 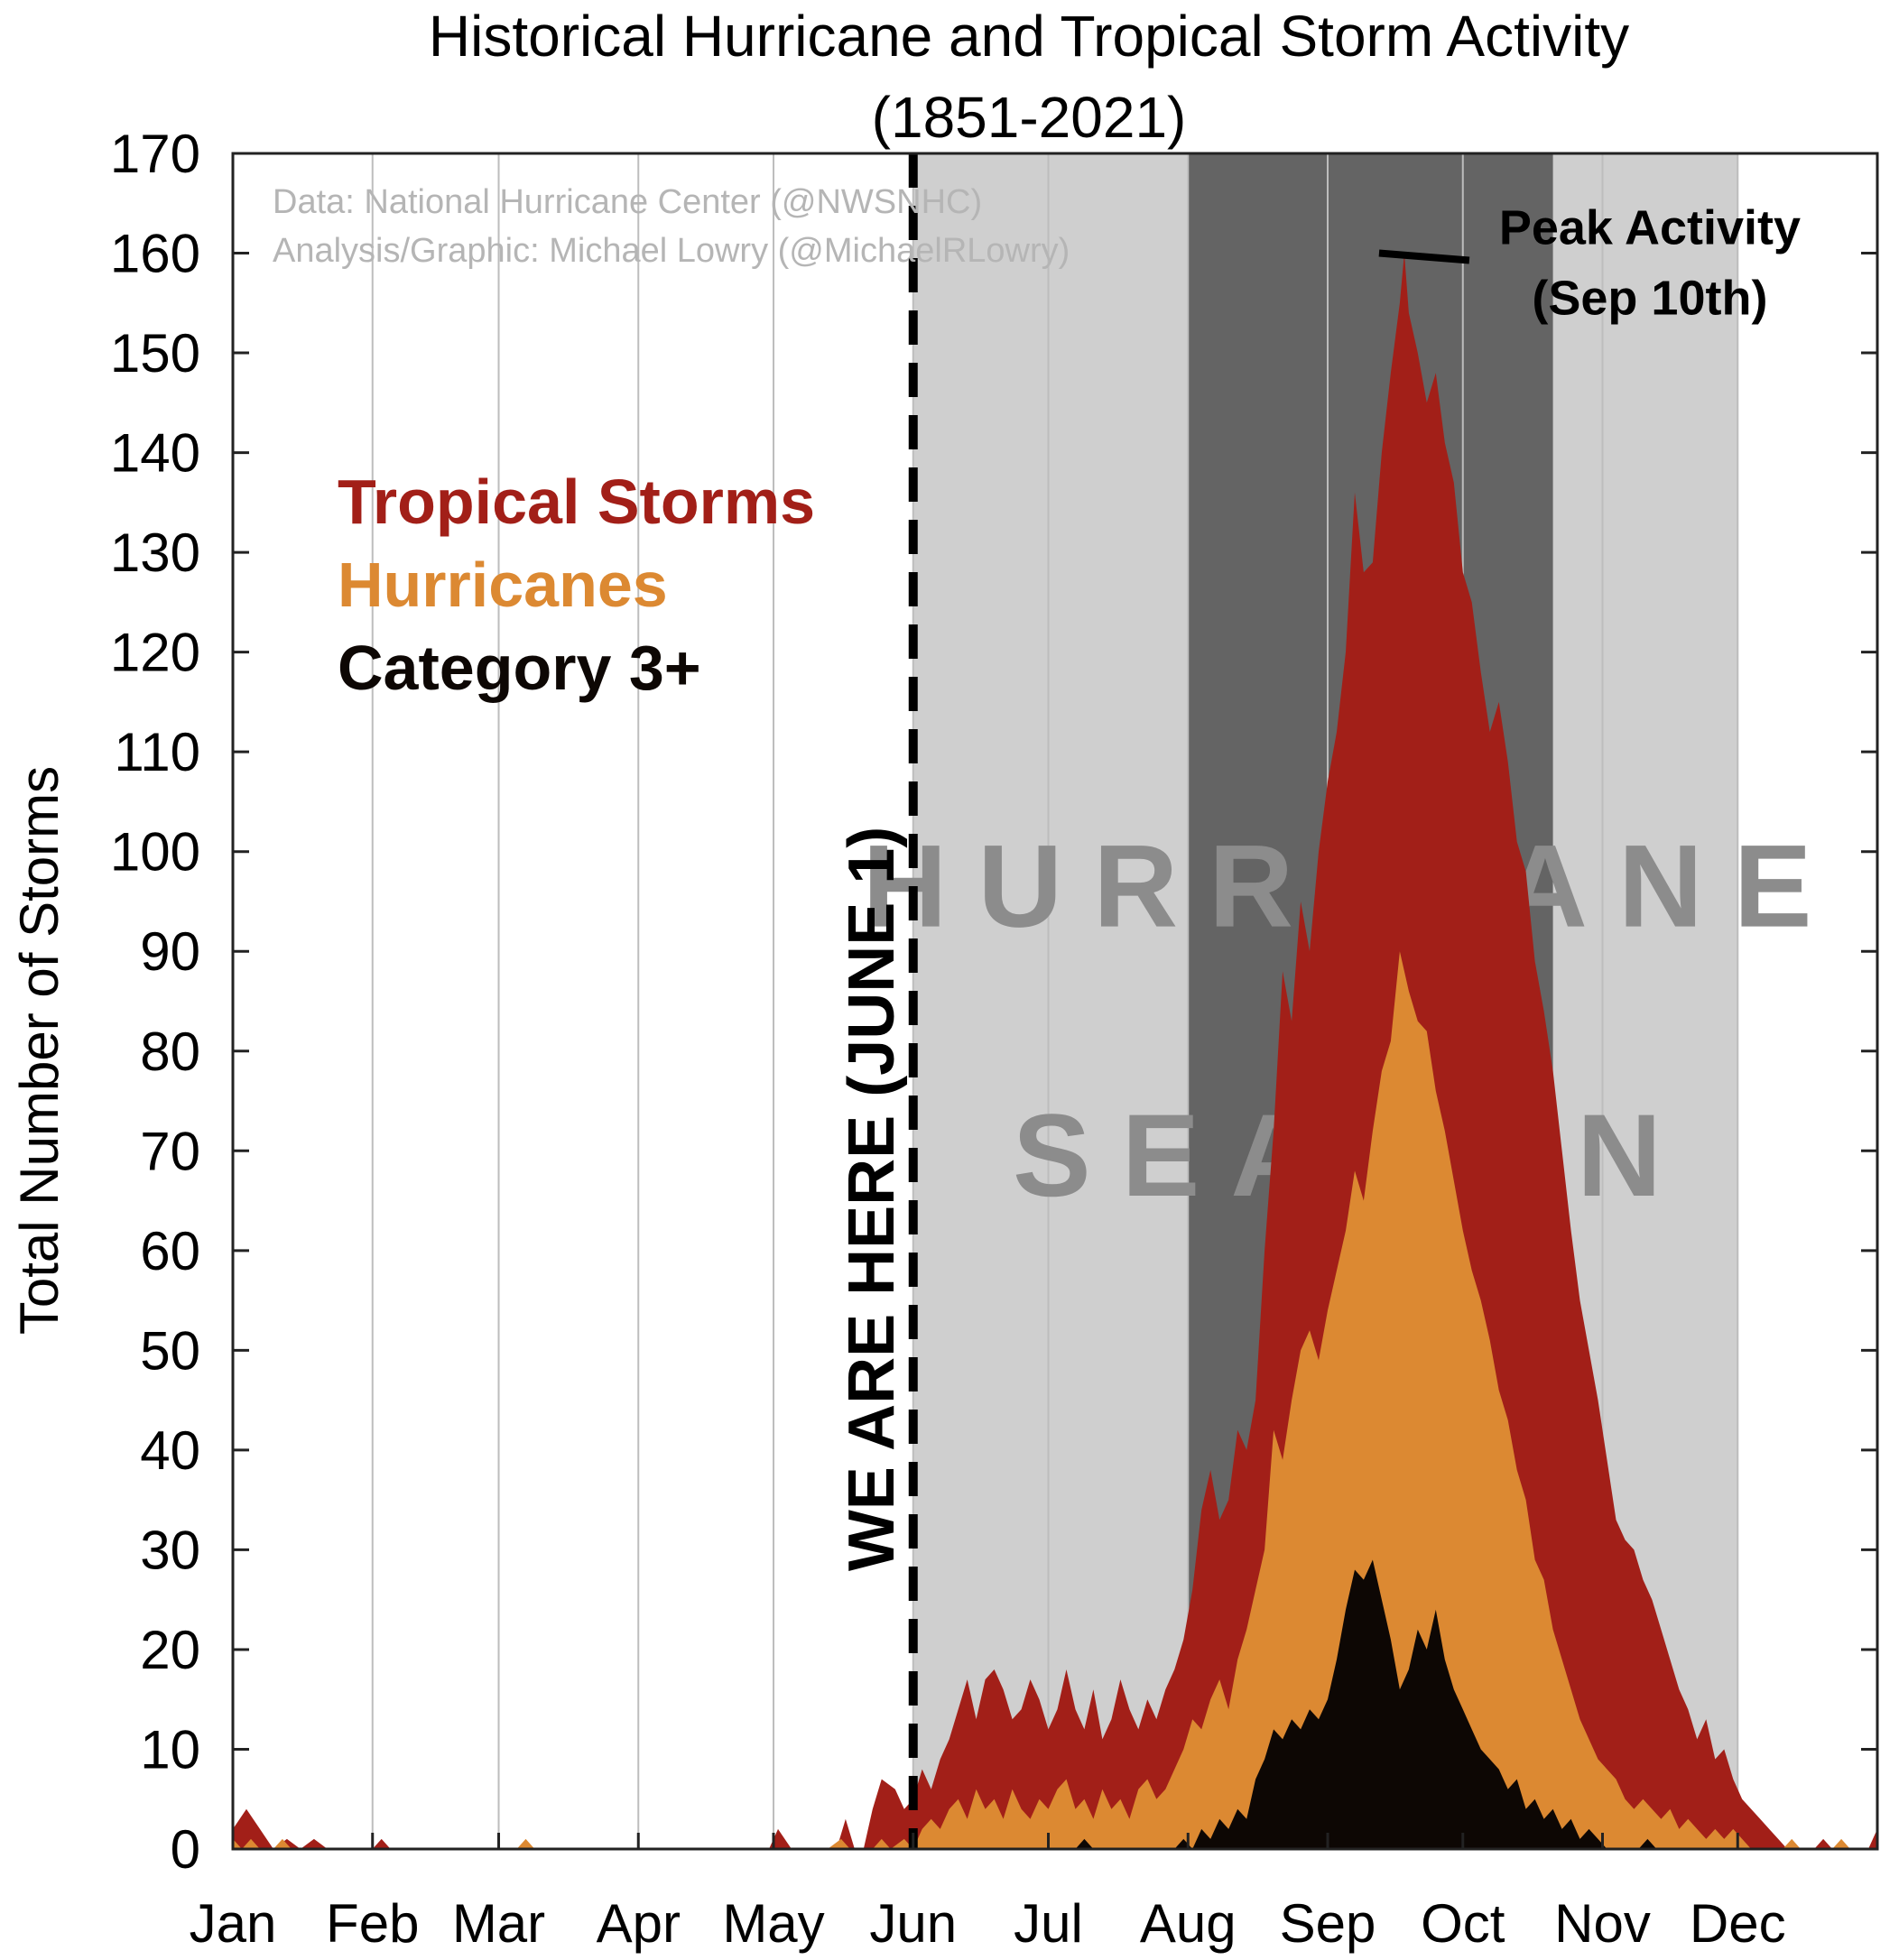 What do you see at coordinates (1424, 256) in the screenshot?
I see `peak-pointer-line` at bounding box center [1424, 256].